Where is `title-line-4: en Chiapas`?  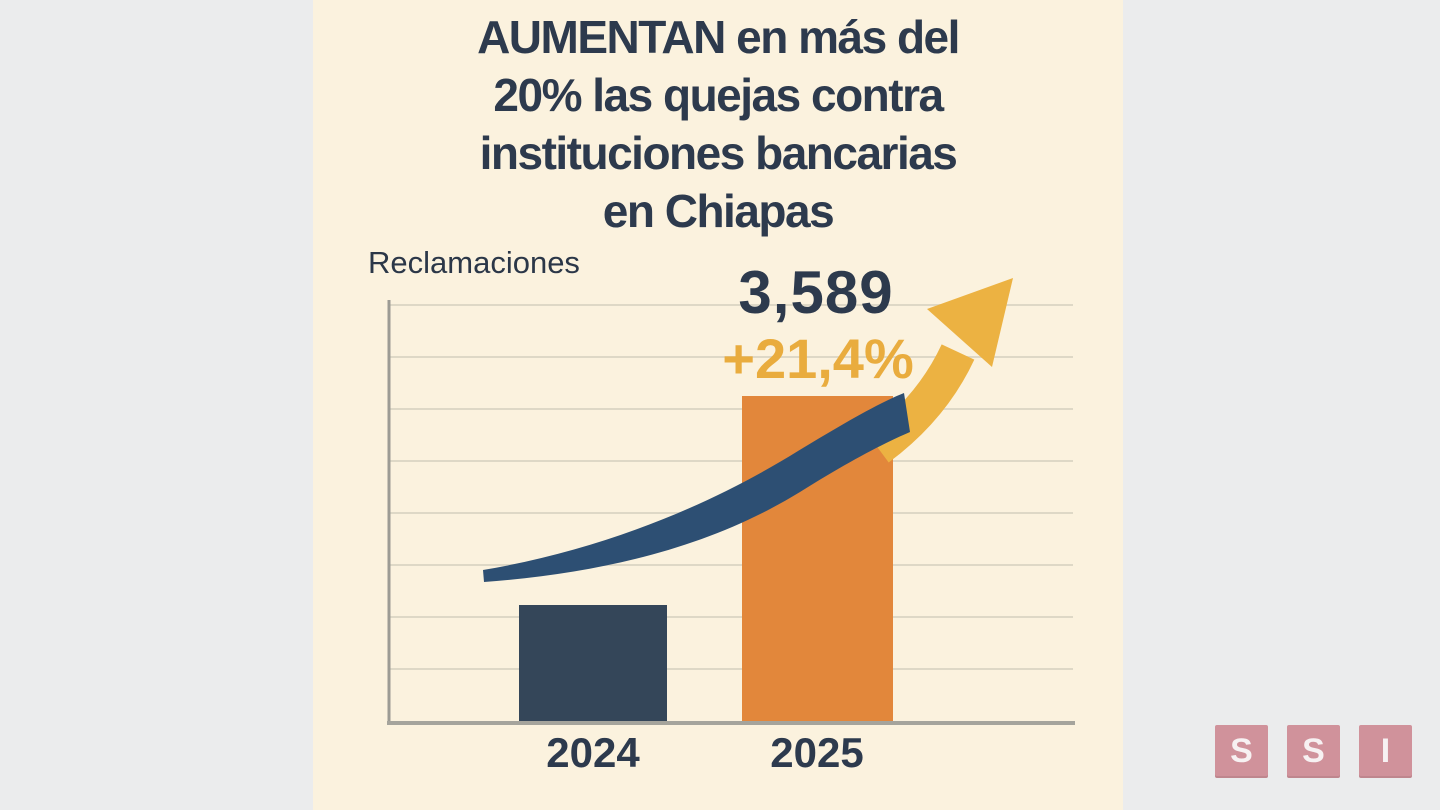
title-line-4: en Chiapas is located at coordinates (718, 211).